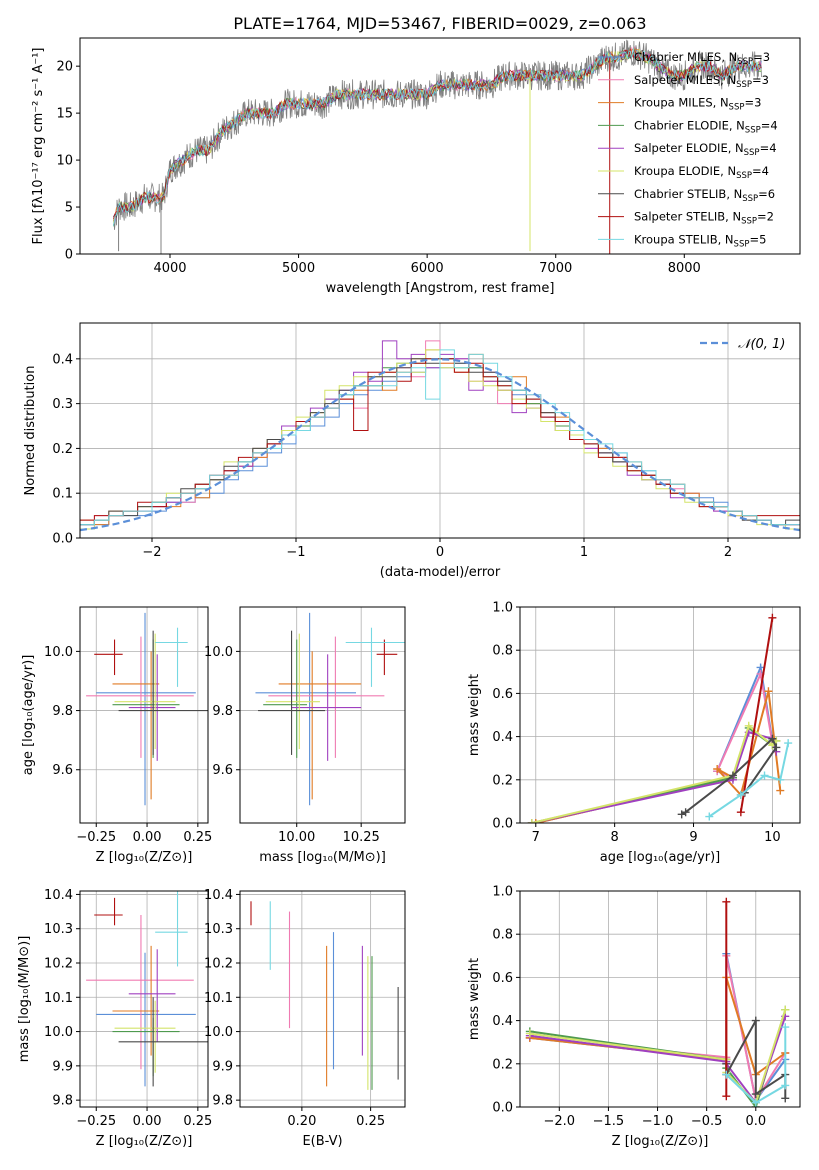 The height and width of the screenshot is (1170, 819). Describe the element at coordinates (437, 137) in the screenshot. I see `model-spectrum-kroupa_stelib` at that location.